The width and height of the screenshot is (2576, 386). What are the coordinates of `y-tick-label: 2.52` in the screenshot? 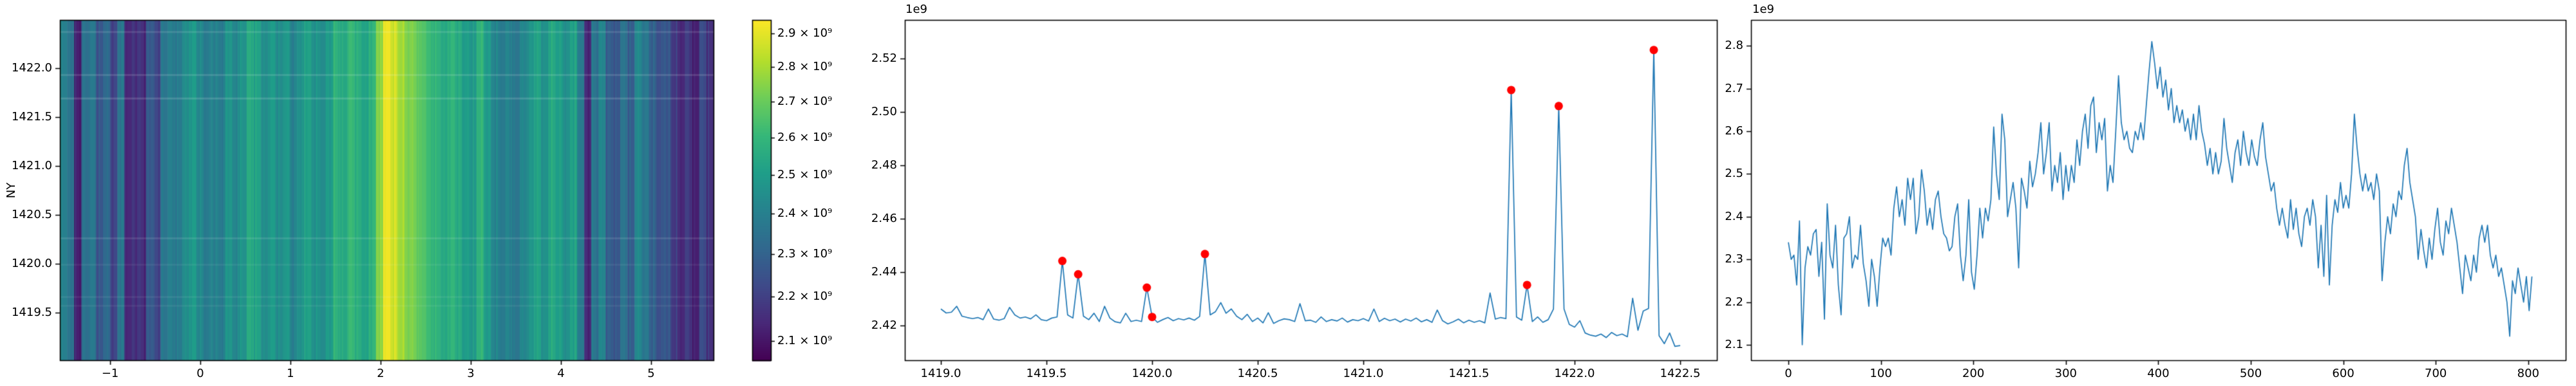 It's located at (884, 58).